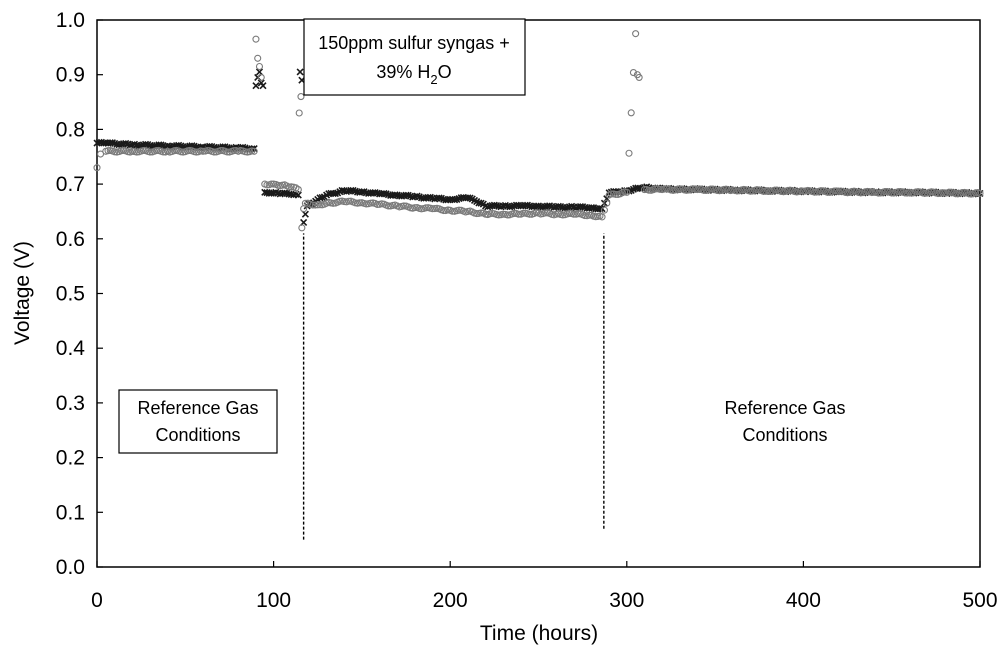  What do you see at coordinates (70, 129) in the screenshot?
I see `y-tick-label: 0.8` at bounding box center [70, 129].